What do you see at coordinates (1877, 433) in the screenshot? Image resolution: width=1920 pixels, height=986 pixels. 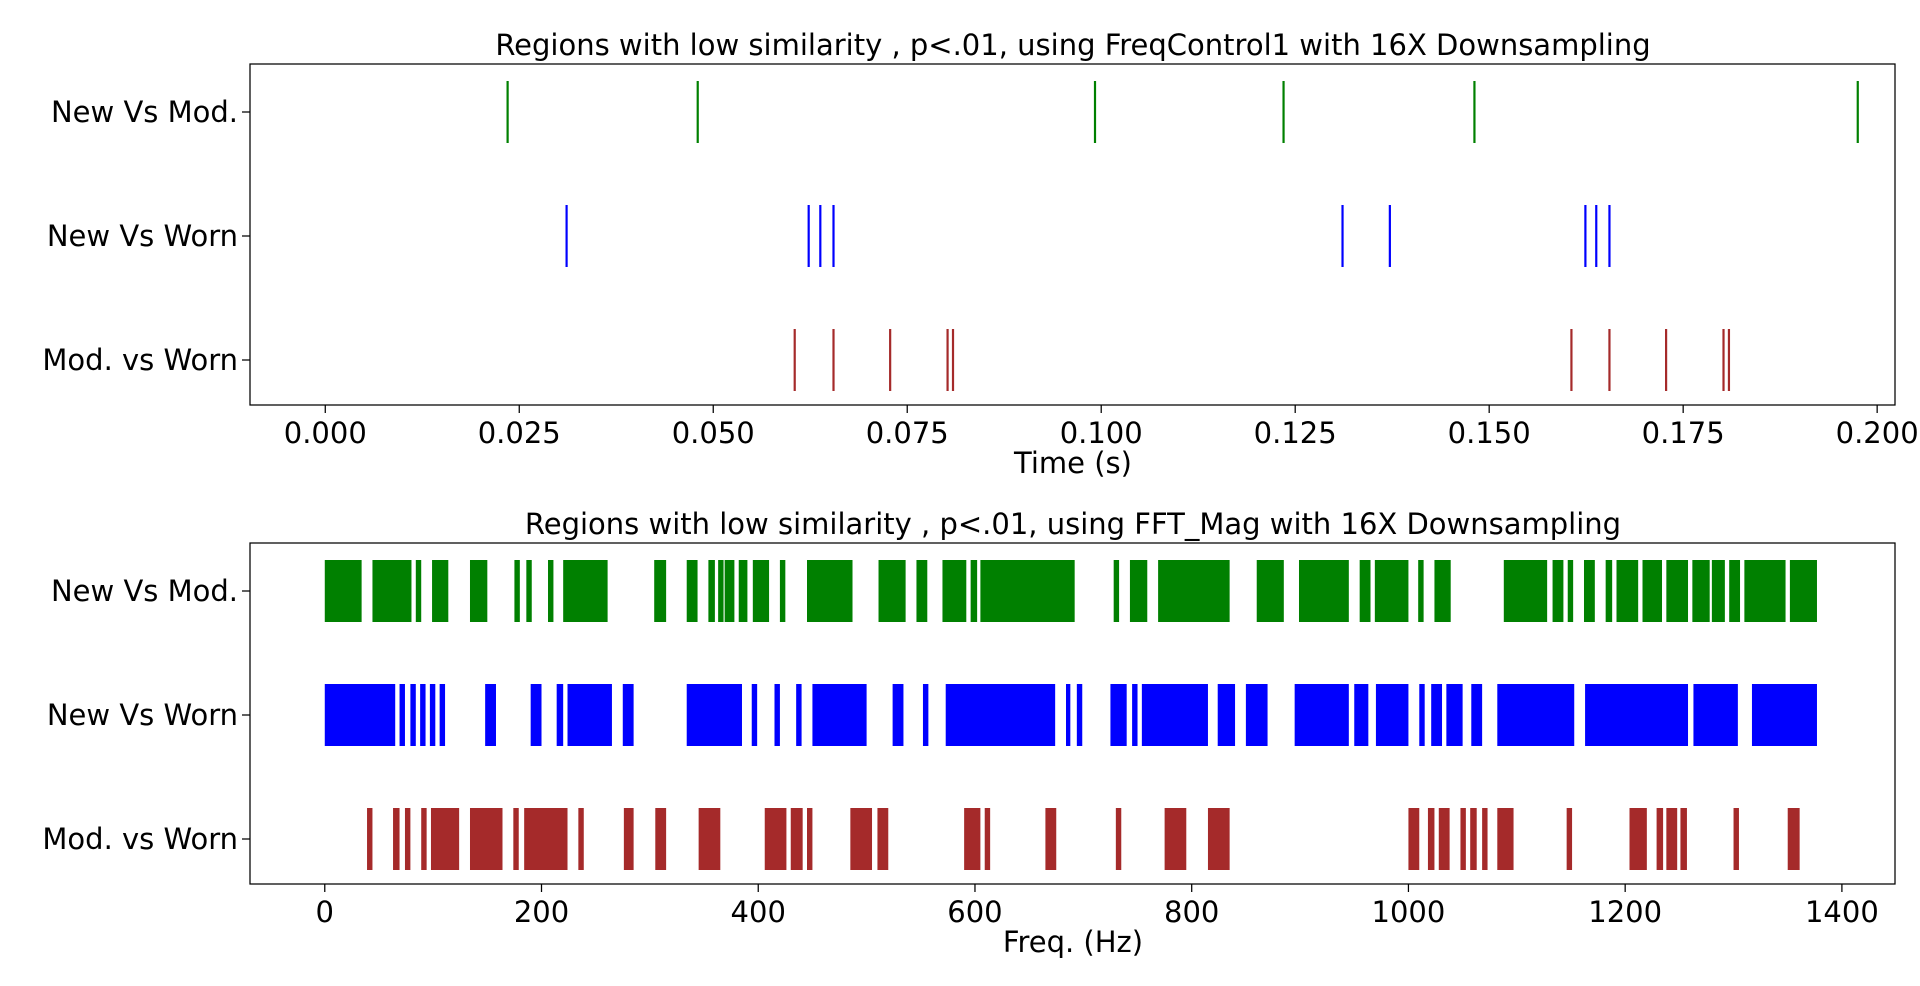 I see `top-x-tick-label: 0.200` at bounding box center [1877, 433].